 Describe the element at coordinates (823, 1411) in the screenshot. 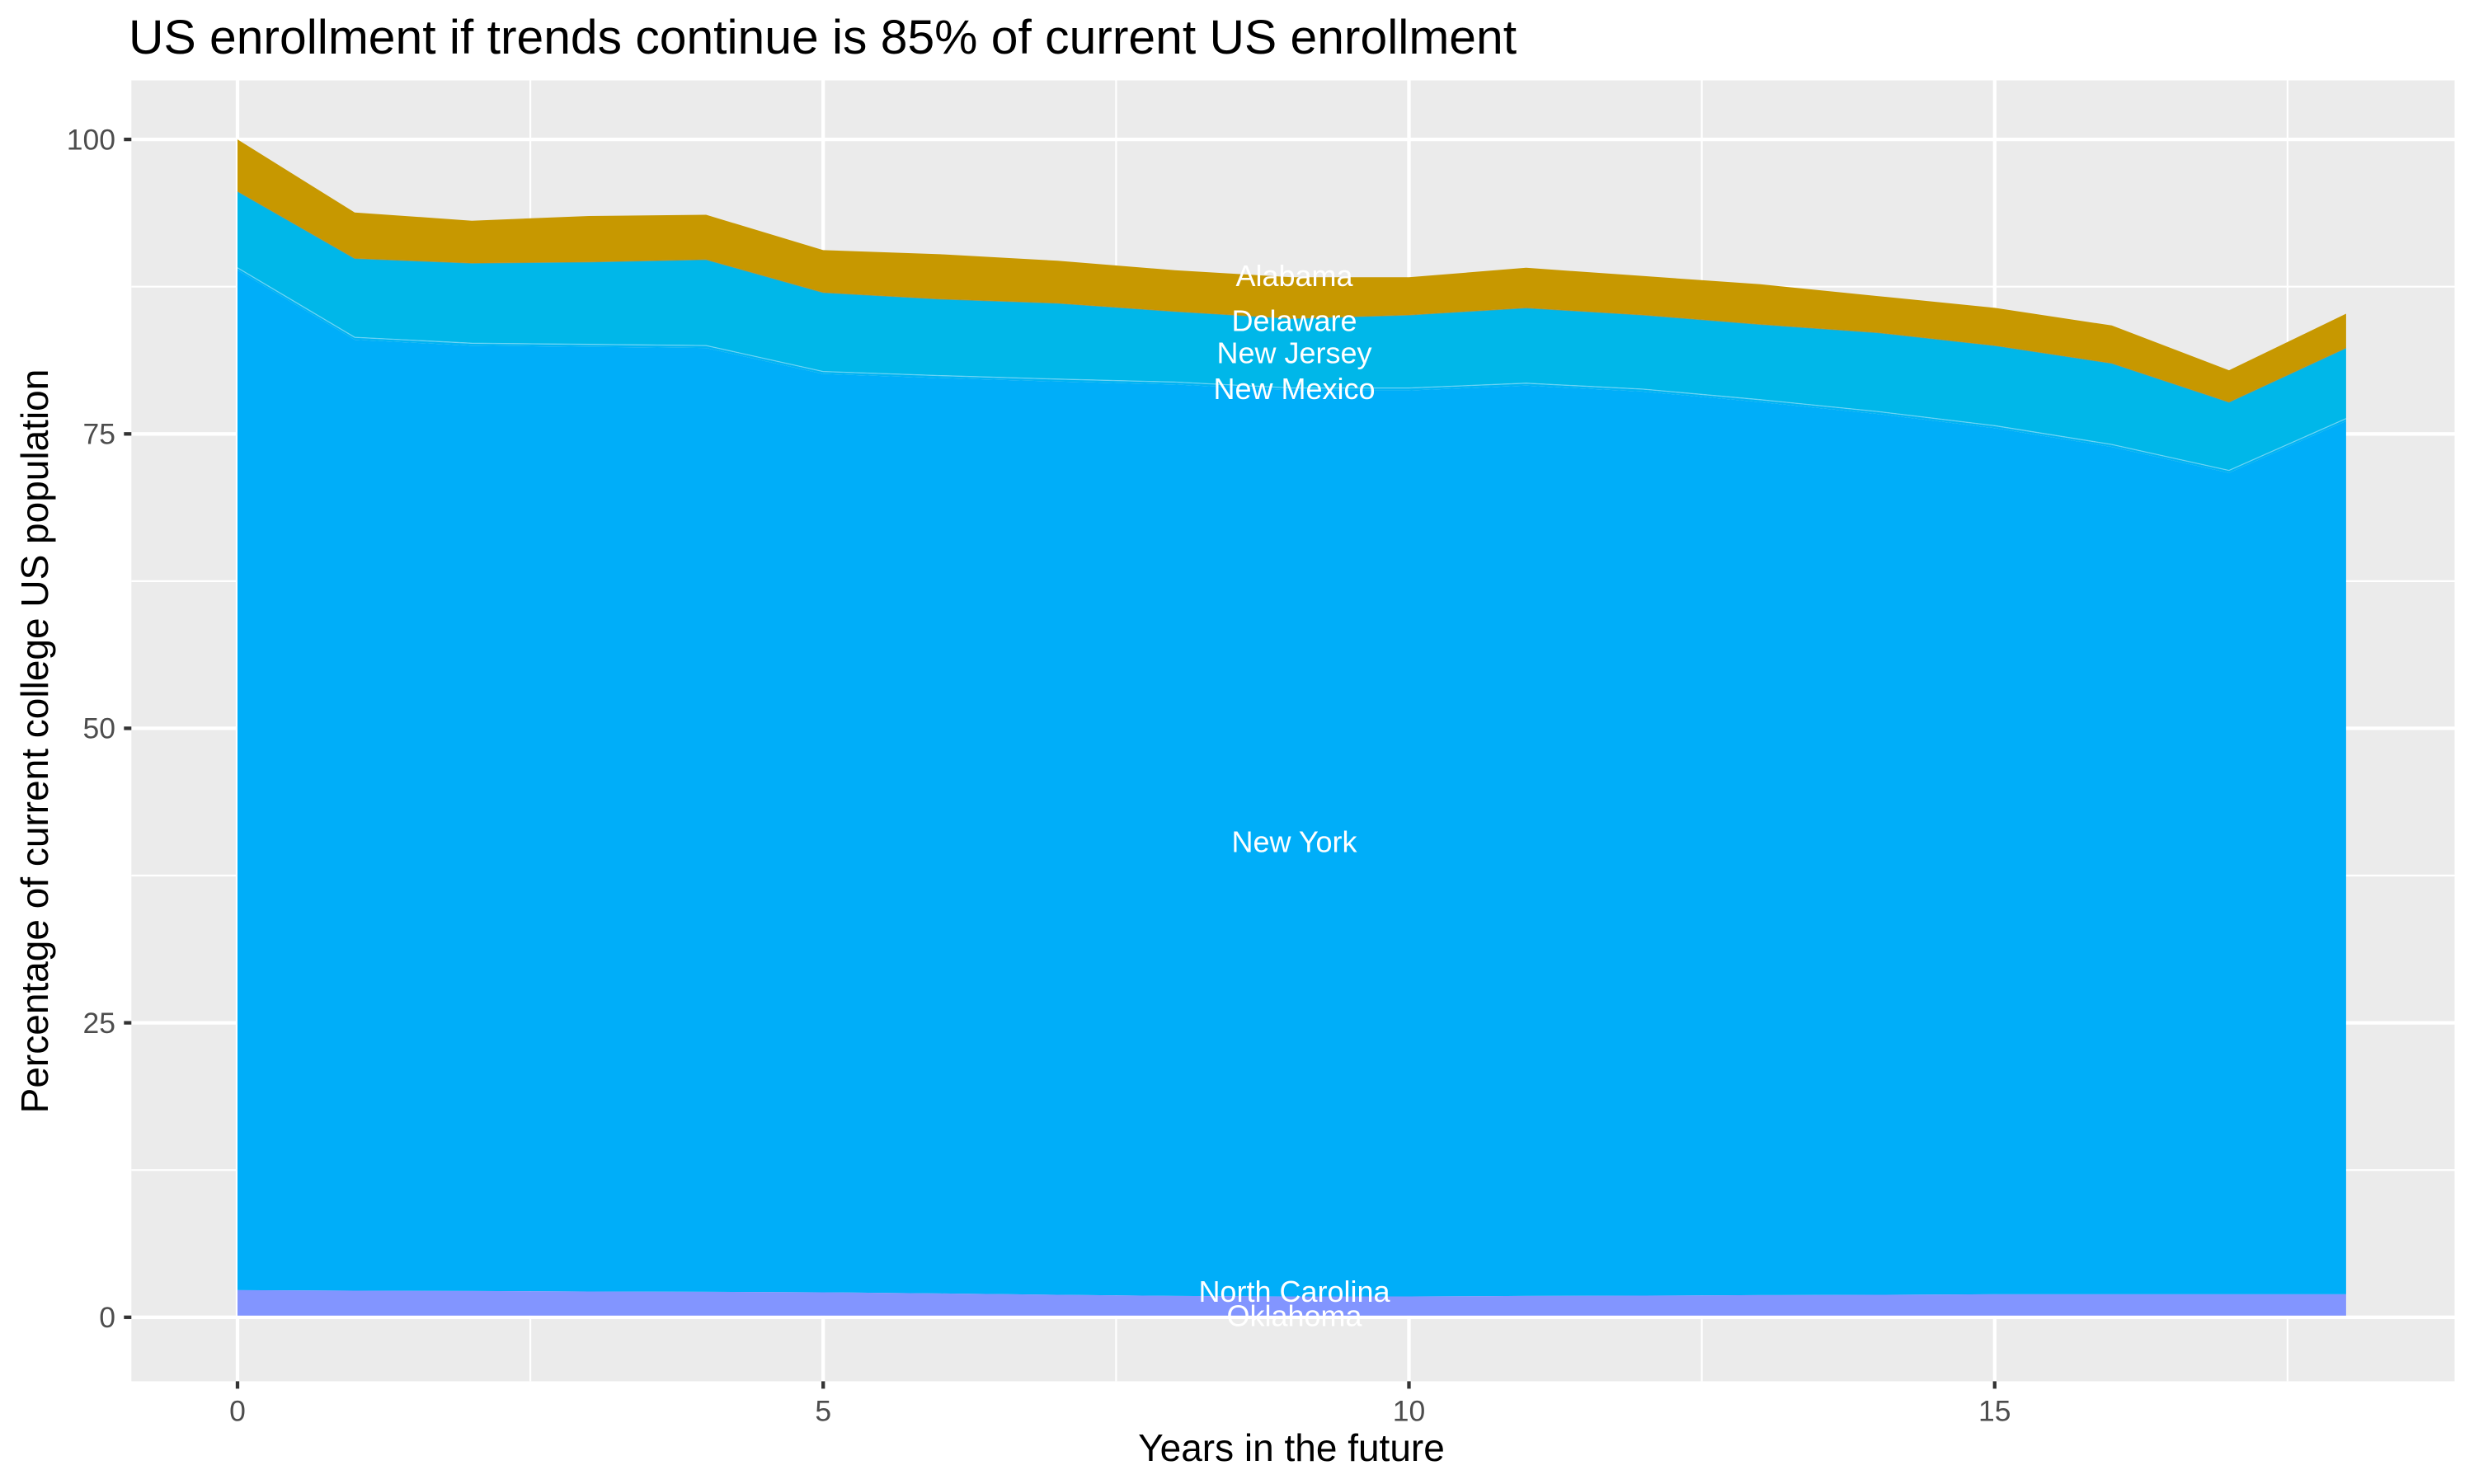

I see `svg-text: 5` at that location.